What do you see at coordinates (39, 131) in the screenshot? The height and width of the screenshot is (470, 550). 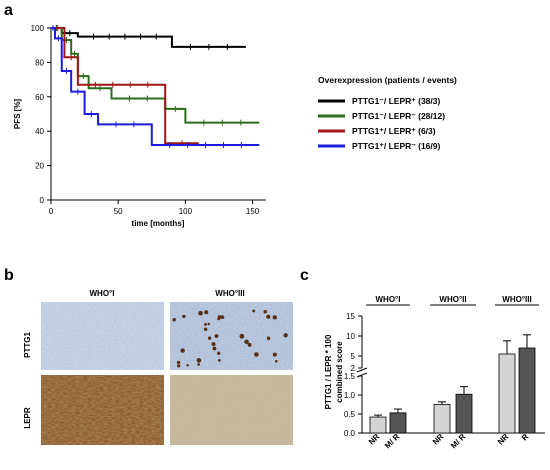 I see `km-y-tick-label: 40` at bounding box center [39, 131].